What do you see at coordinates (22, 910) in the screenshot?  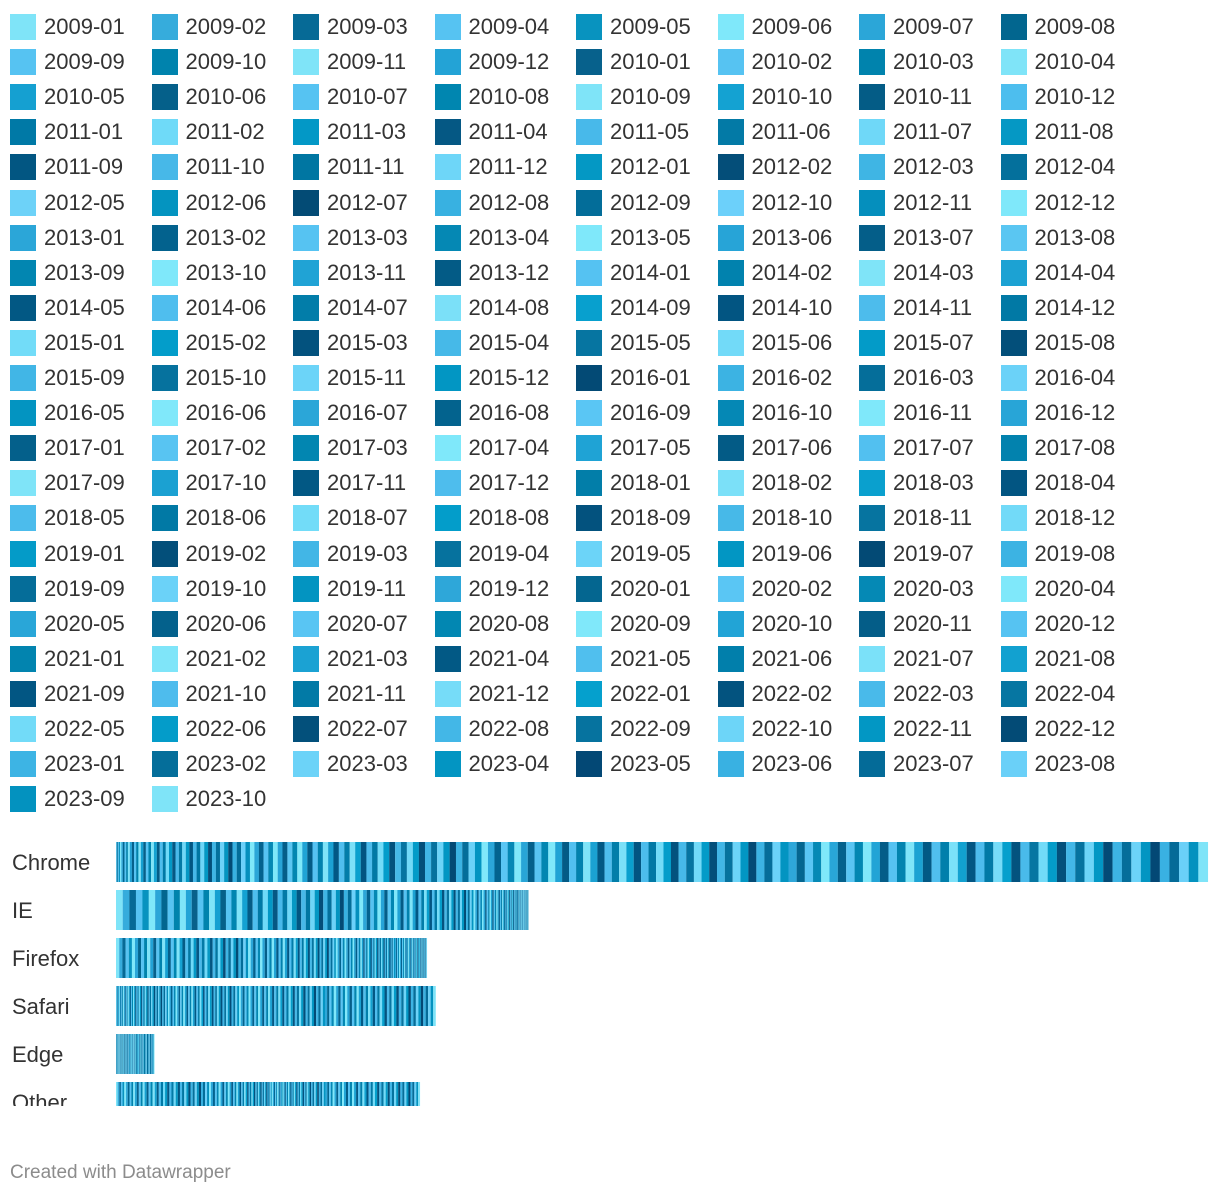 I see `bar-label: IE` at bounding box center [22, 910].